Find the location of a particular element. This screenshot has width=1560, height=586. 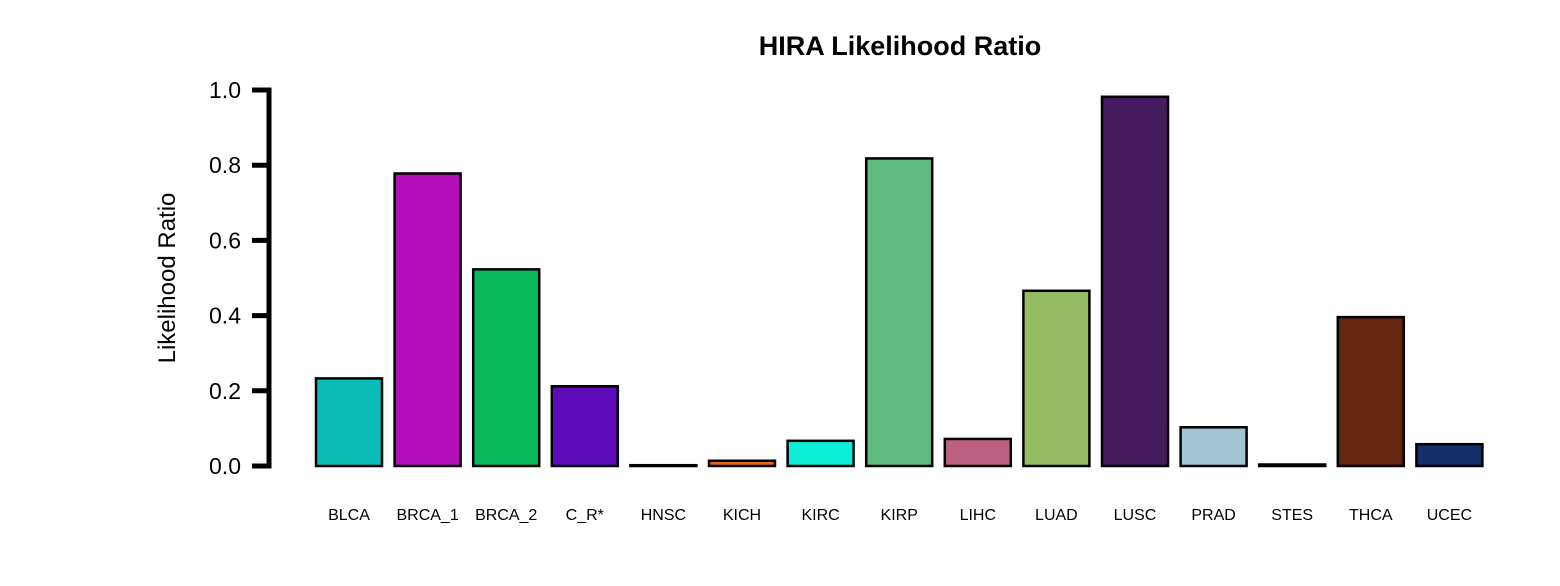

x-tick-label: C_R* is located at coordinates (585, 515).